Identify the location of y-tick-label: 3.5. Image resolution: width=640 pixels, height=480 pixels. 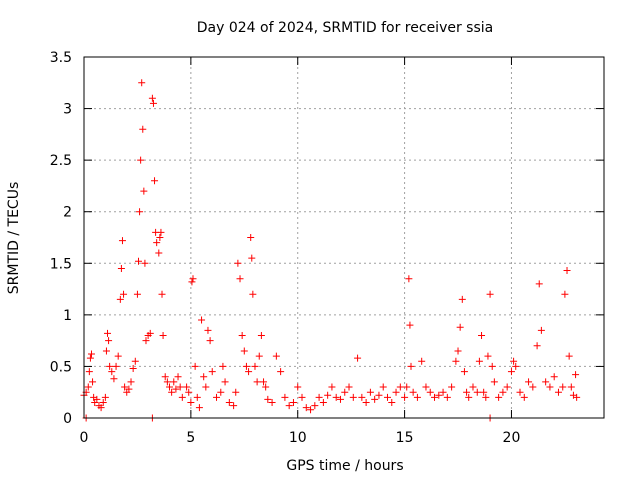
(61, 58).